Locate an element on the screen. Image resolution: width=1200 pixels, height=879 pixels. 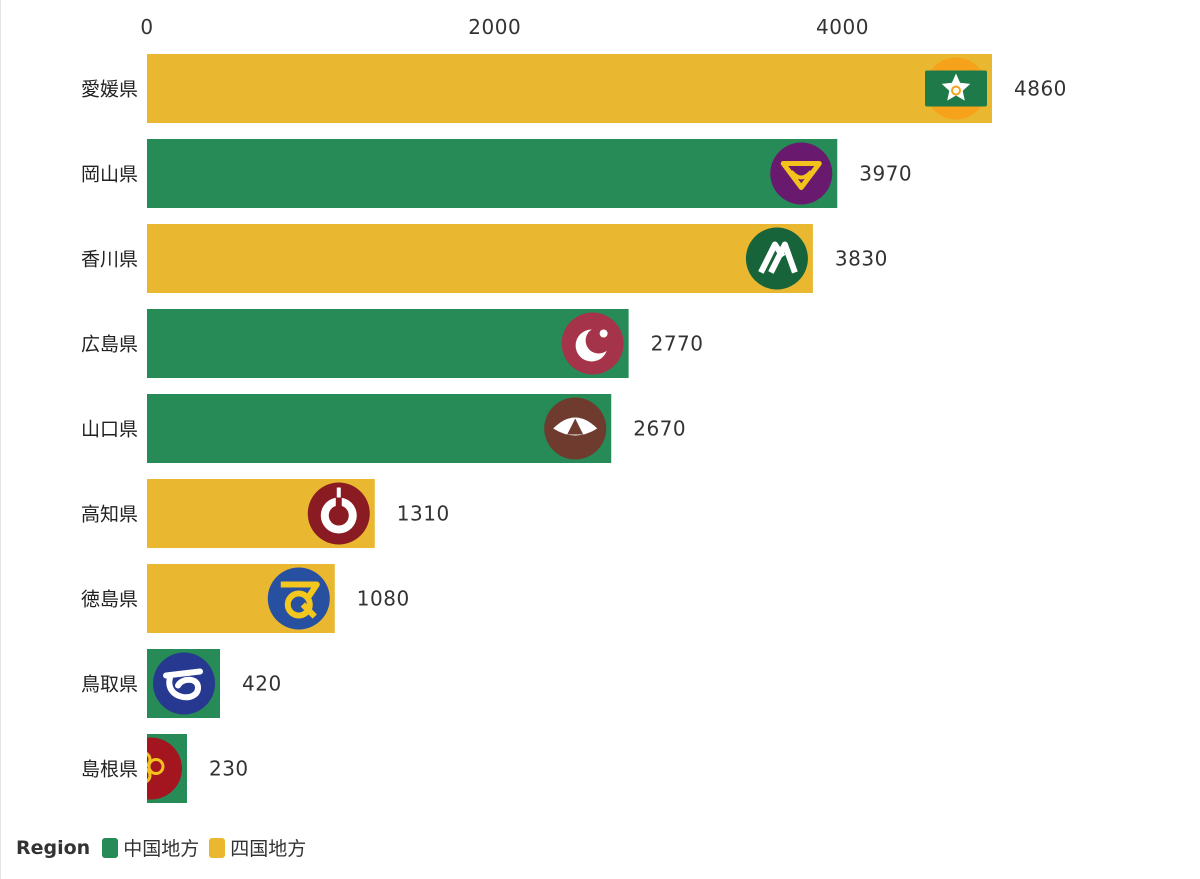
bar-row: 愛媛県 4860 is located at coordinates (574, 88).